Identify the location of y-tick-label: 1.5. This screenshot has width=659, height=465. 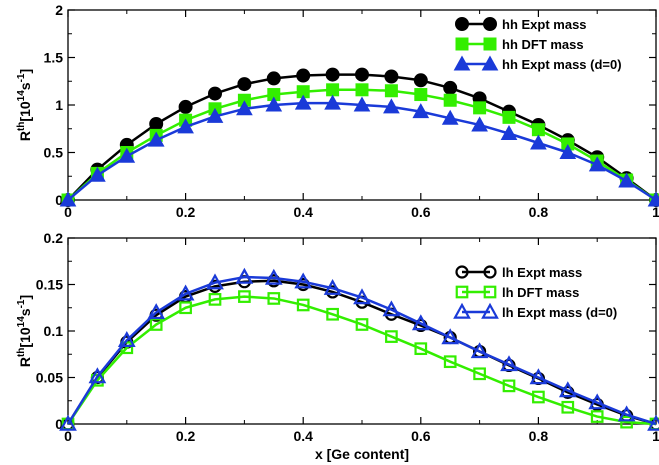
(54, 58).